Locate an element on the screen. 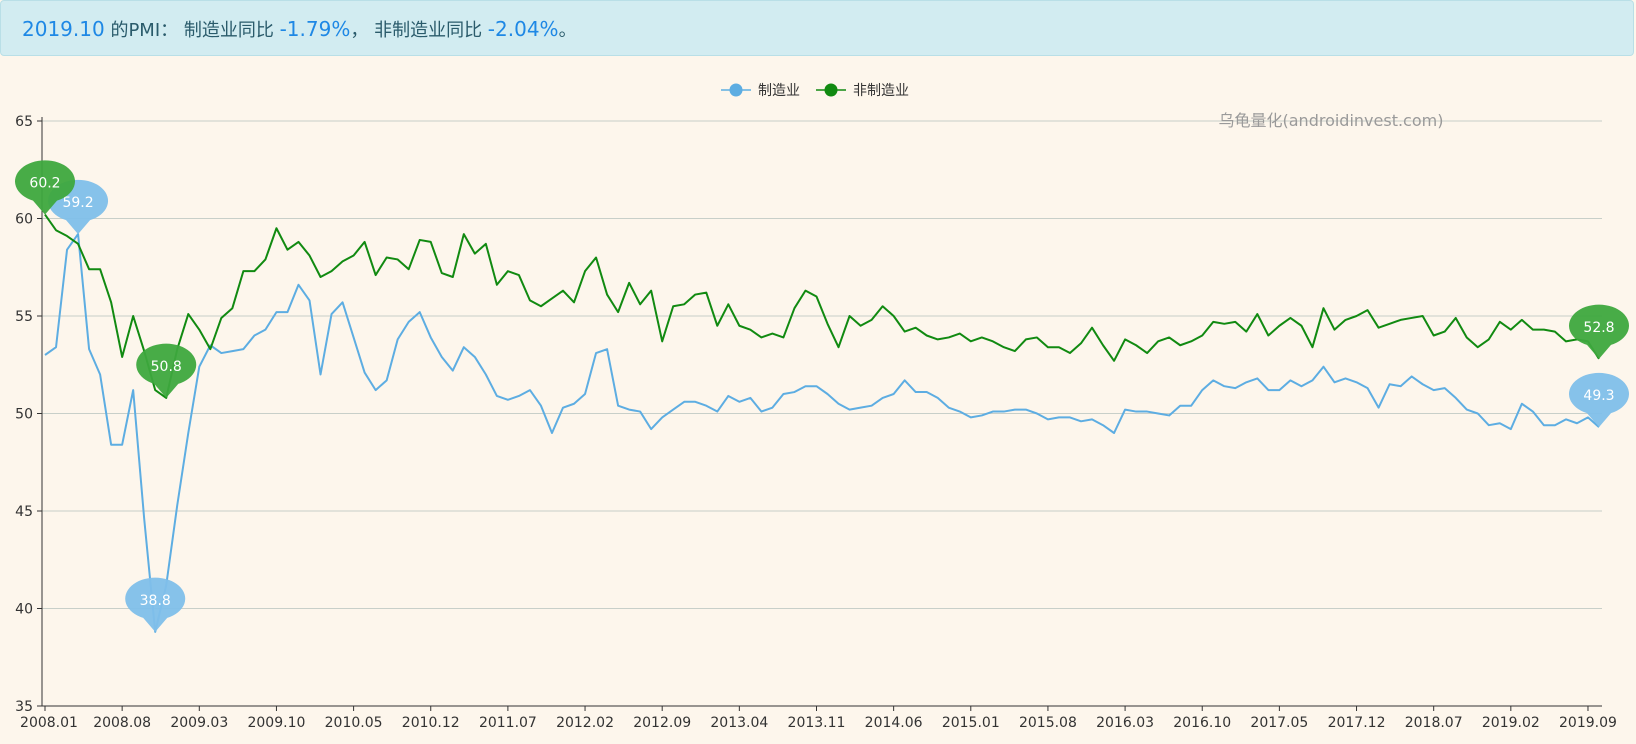 The width and height of the screenshot is (1636, 744). value-marker: 38.8 is located at coordinates (155, 604).